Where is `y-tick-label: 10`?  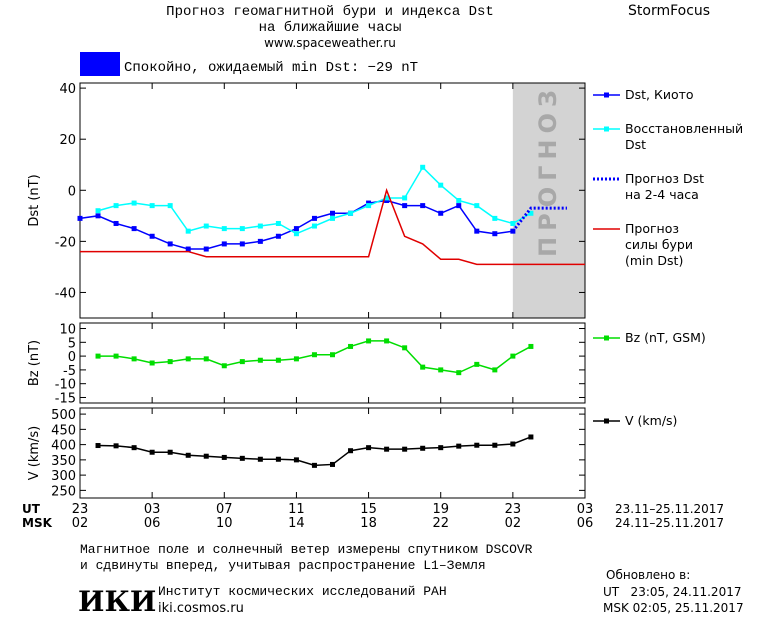
y-tick-label: 10 is located at coordinates (67, 330).